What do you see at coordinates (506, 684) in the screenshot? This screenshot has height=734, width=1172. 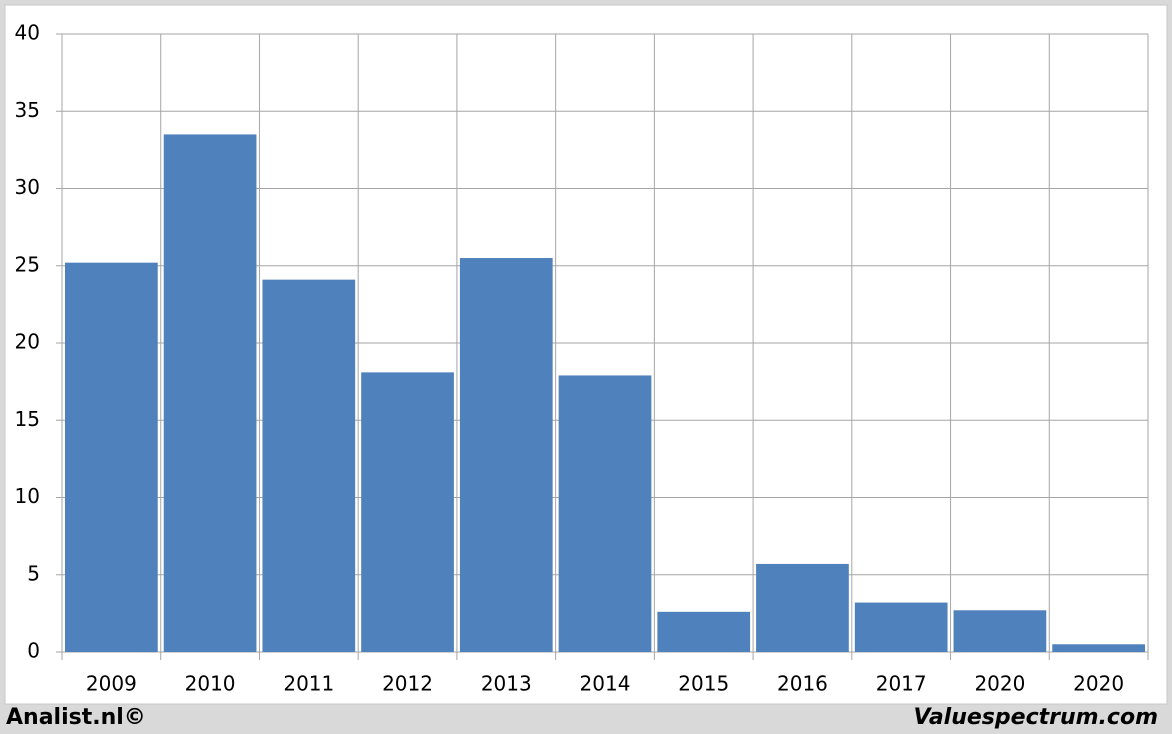 I see `x-tick-label: 2013` at bounding box center [506, 684].